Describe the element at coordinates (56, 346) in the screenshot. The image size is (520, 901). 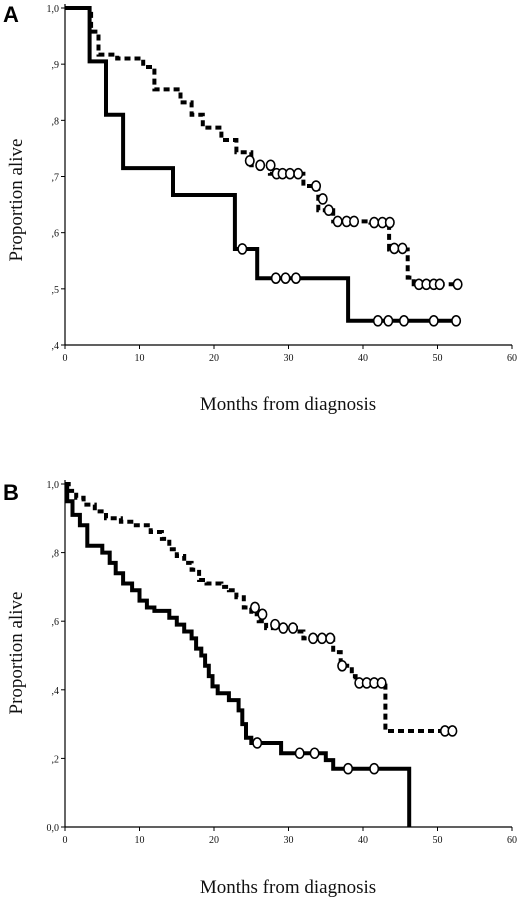
I see `panel-a-y-tick-label: ,4` at that location.